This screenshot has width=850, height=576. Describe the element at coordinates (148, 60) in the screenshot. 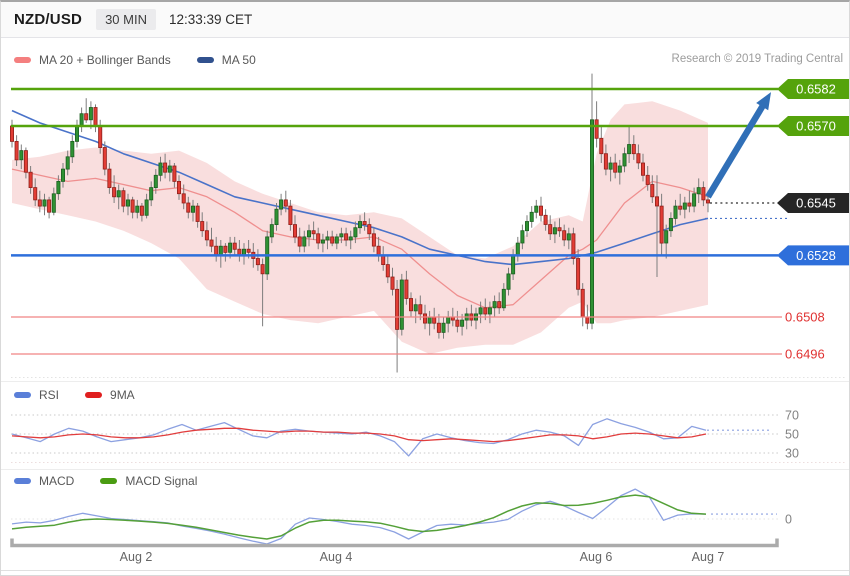

I see `main-legend: MA 20 + Bollinger Bands MA 50` at that location.